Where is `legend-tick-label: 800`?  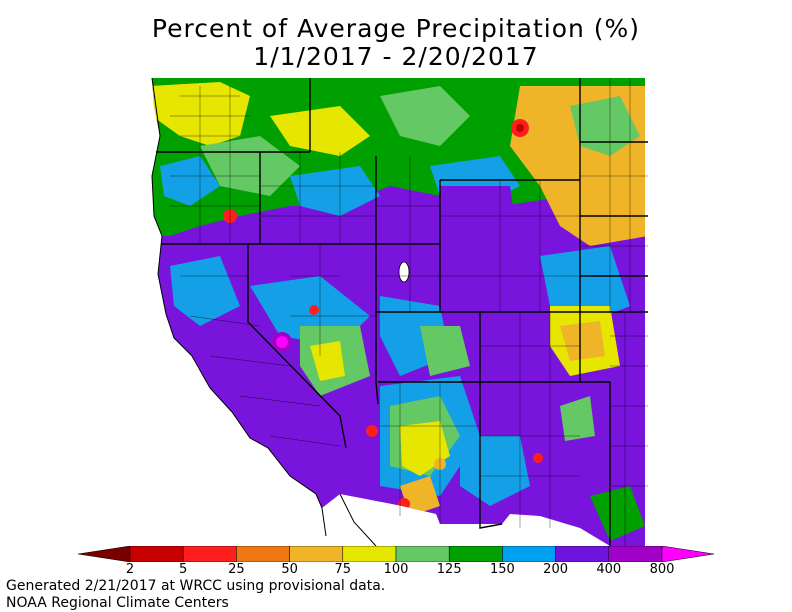 legend-tick-label: 800 is located at coordinates (662, 569).